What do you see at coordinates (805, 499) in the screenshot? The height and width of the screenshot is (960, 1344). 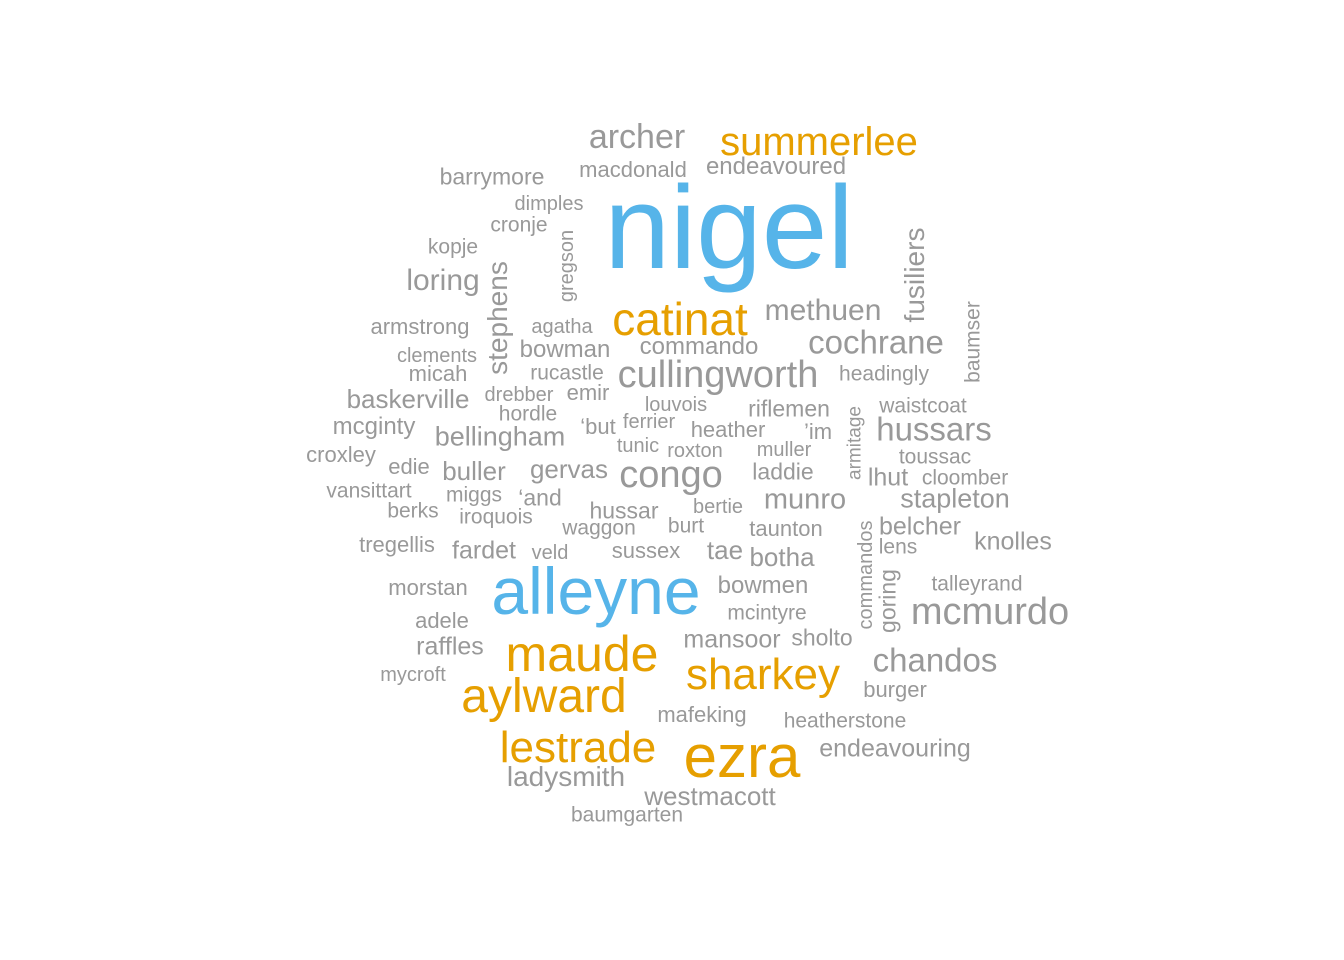 I see `word-munro: munro` at bounding box center [805, 499].